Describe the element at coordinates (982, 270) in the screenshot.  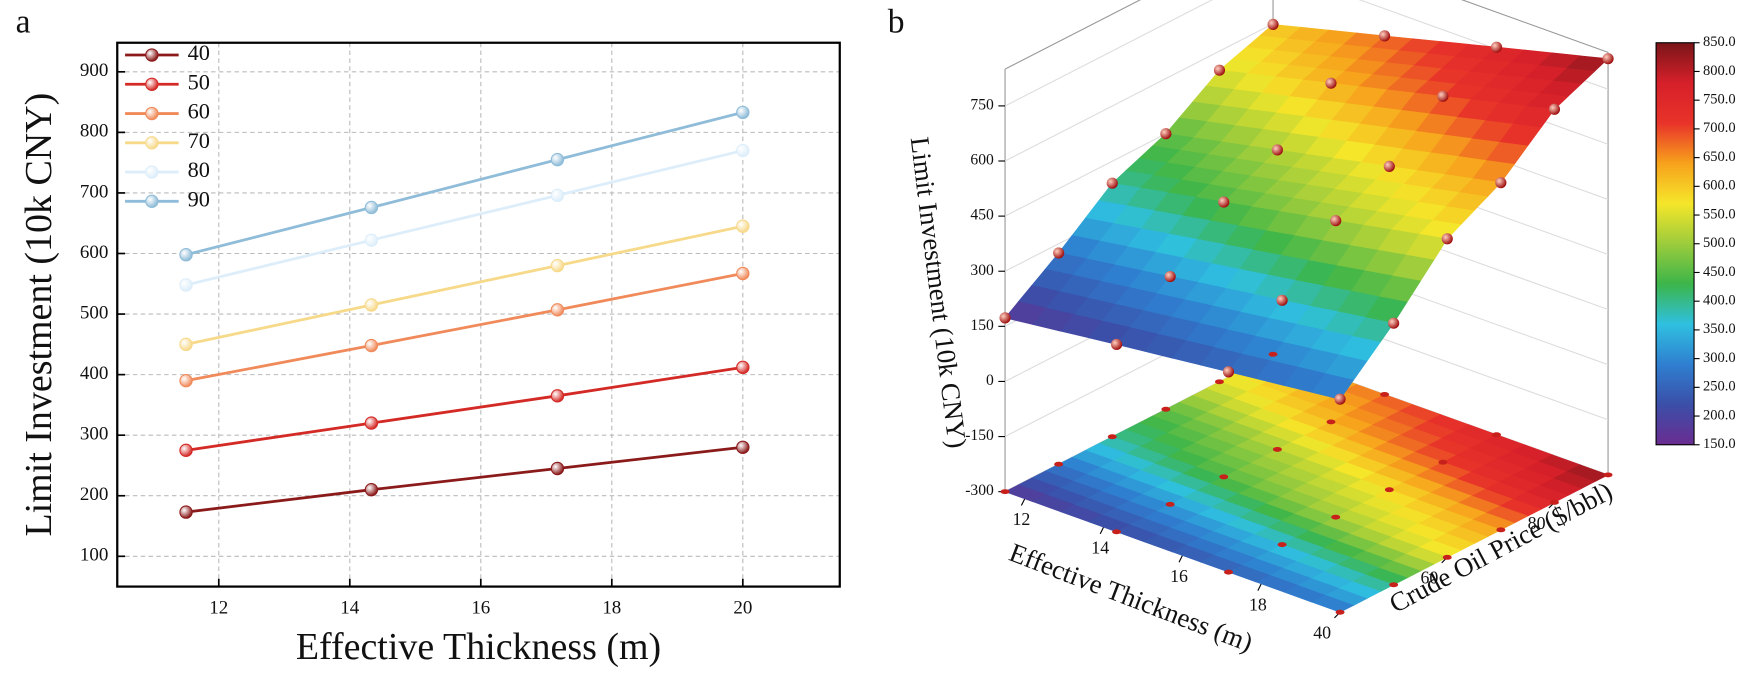
I see `z-tick-label: 300` at that location.